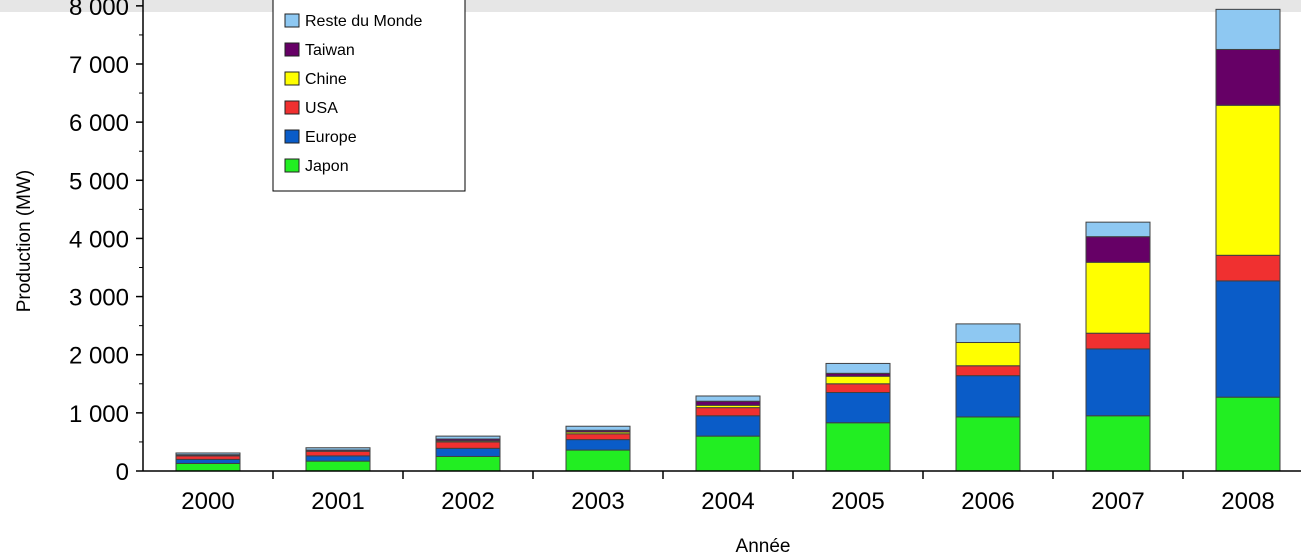 This screenshot has height=557, width=1301. What do you see at coordinates (1117, 501) in the screenshot?
I see `x-tick-label: 2007` at bounding box center [1117, 501].